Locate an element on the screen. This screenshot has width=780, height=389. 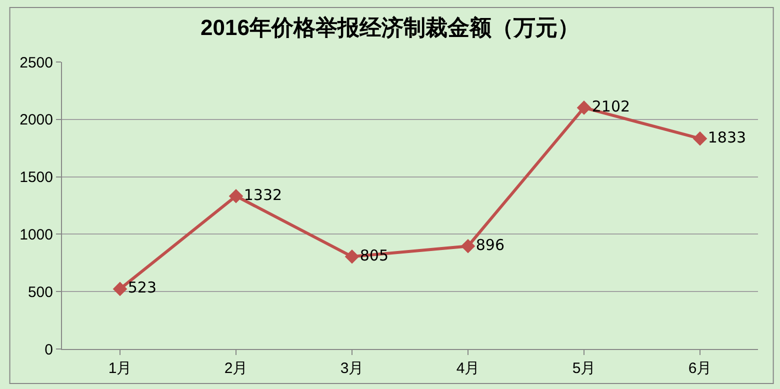
data-label: 1332 is located at coordinates (263, 195).